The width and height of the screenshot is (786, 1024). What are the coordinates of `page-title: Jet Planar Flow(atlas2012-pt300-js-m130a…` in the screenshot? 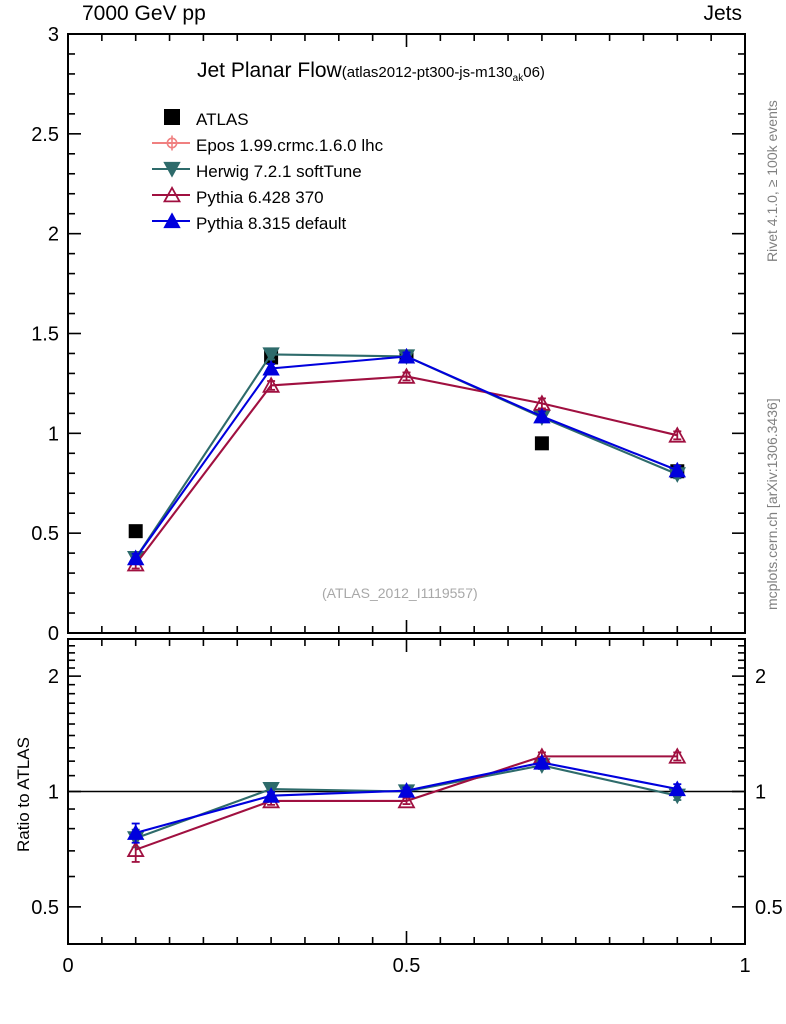 It's located at (371, 71).